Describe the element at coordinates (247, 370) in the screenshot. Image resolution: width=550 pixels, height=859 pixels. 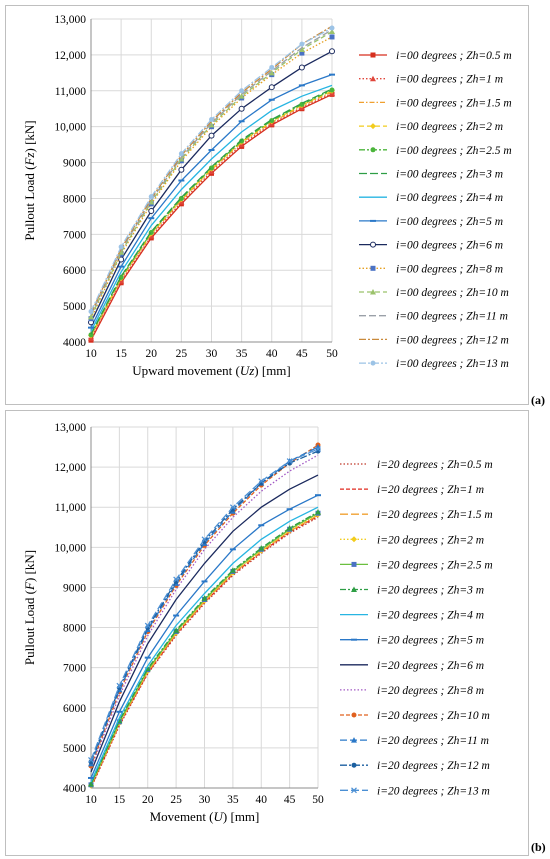
I see `axis-title-part: Uz` at that location.